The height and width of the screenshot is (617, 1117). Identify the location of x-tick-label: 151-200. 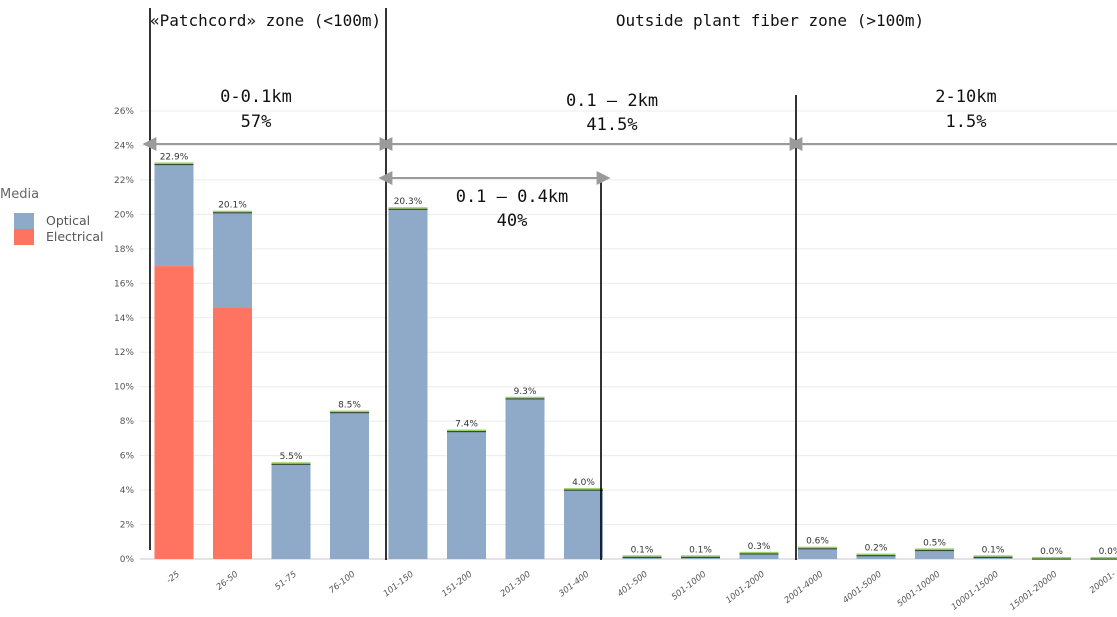
(457, 584).